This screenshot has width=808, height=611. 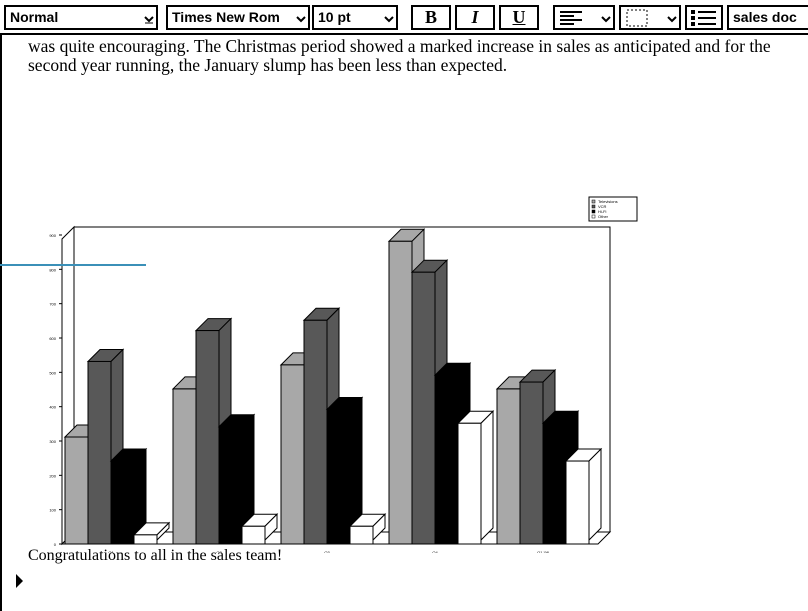 I want to click on y-tick-label: 600, so click(x=52, y=338).